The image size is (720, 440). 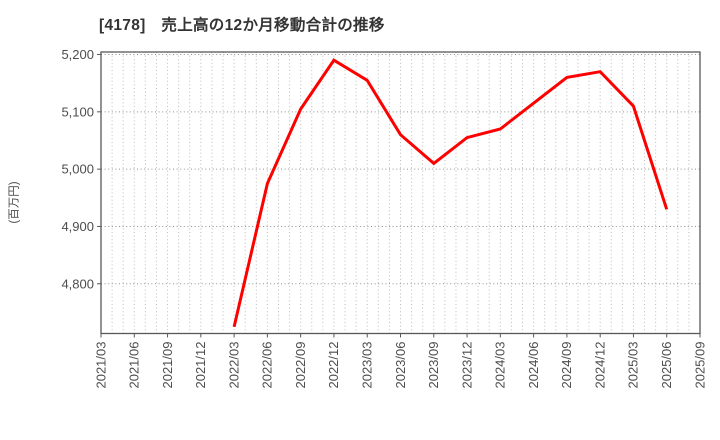 I want to click on y-tick-labels: 4,800 4,900 5,000 5,100 5,200, so click(x=77, y=169).